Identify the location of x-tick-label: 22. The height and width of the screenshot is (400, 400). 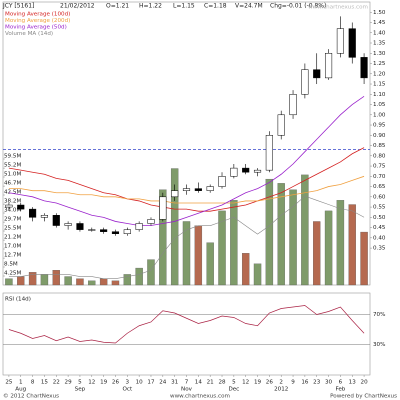
(56, 383).